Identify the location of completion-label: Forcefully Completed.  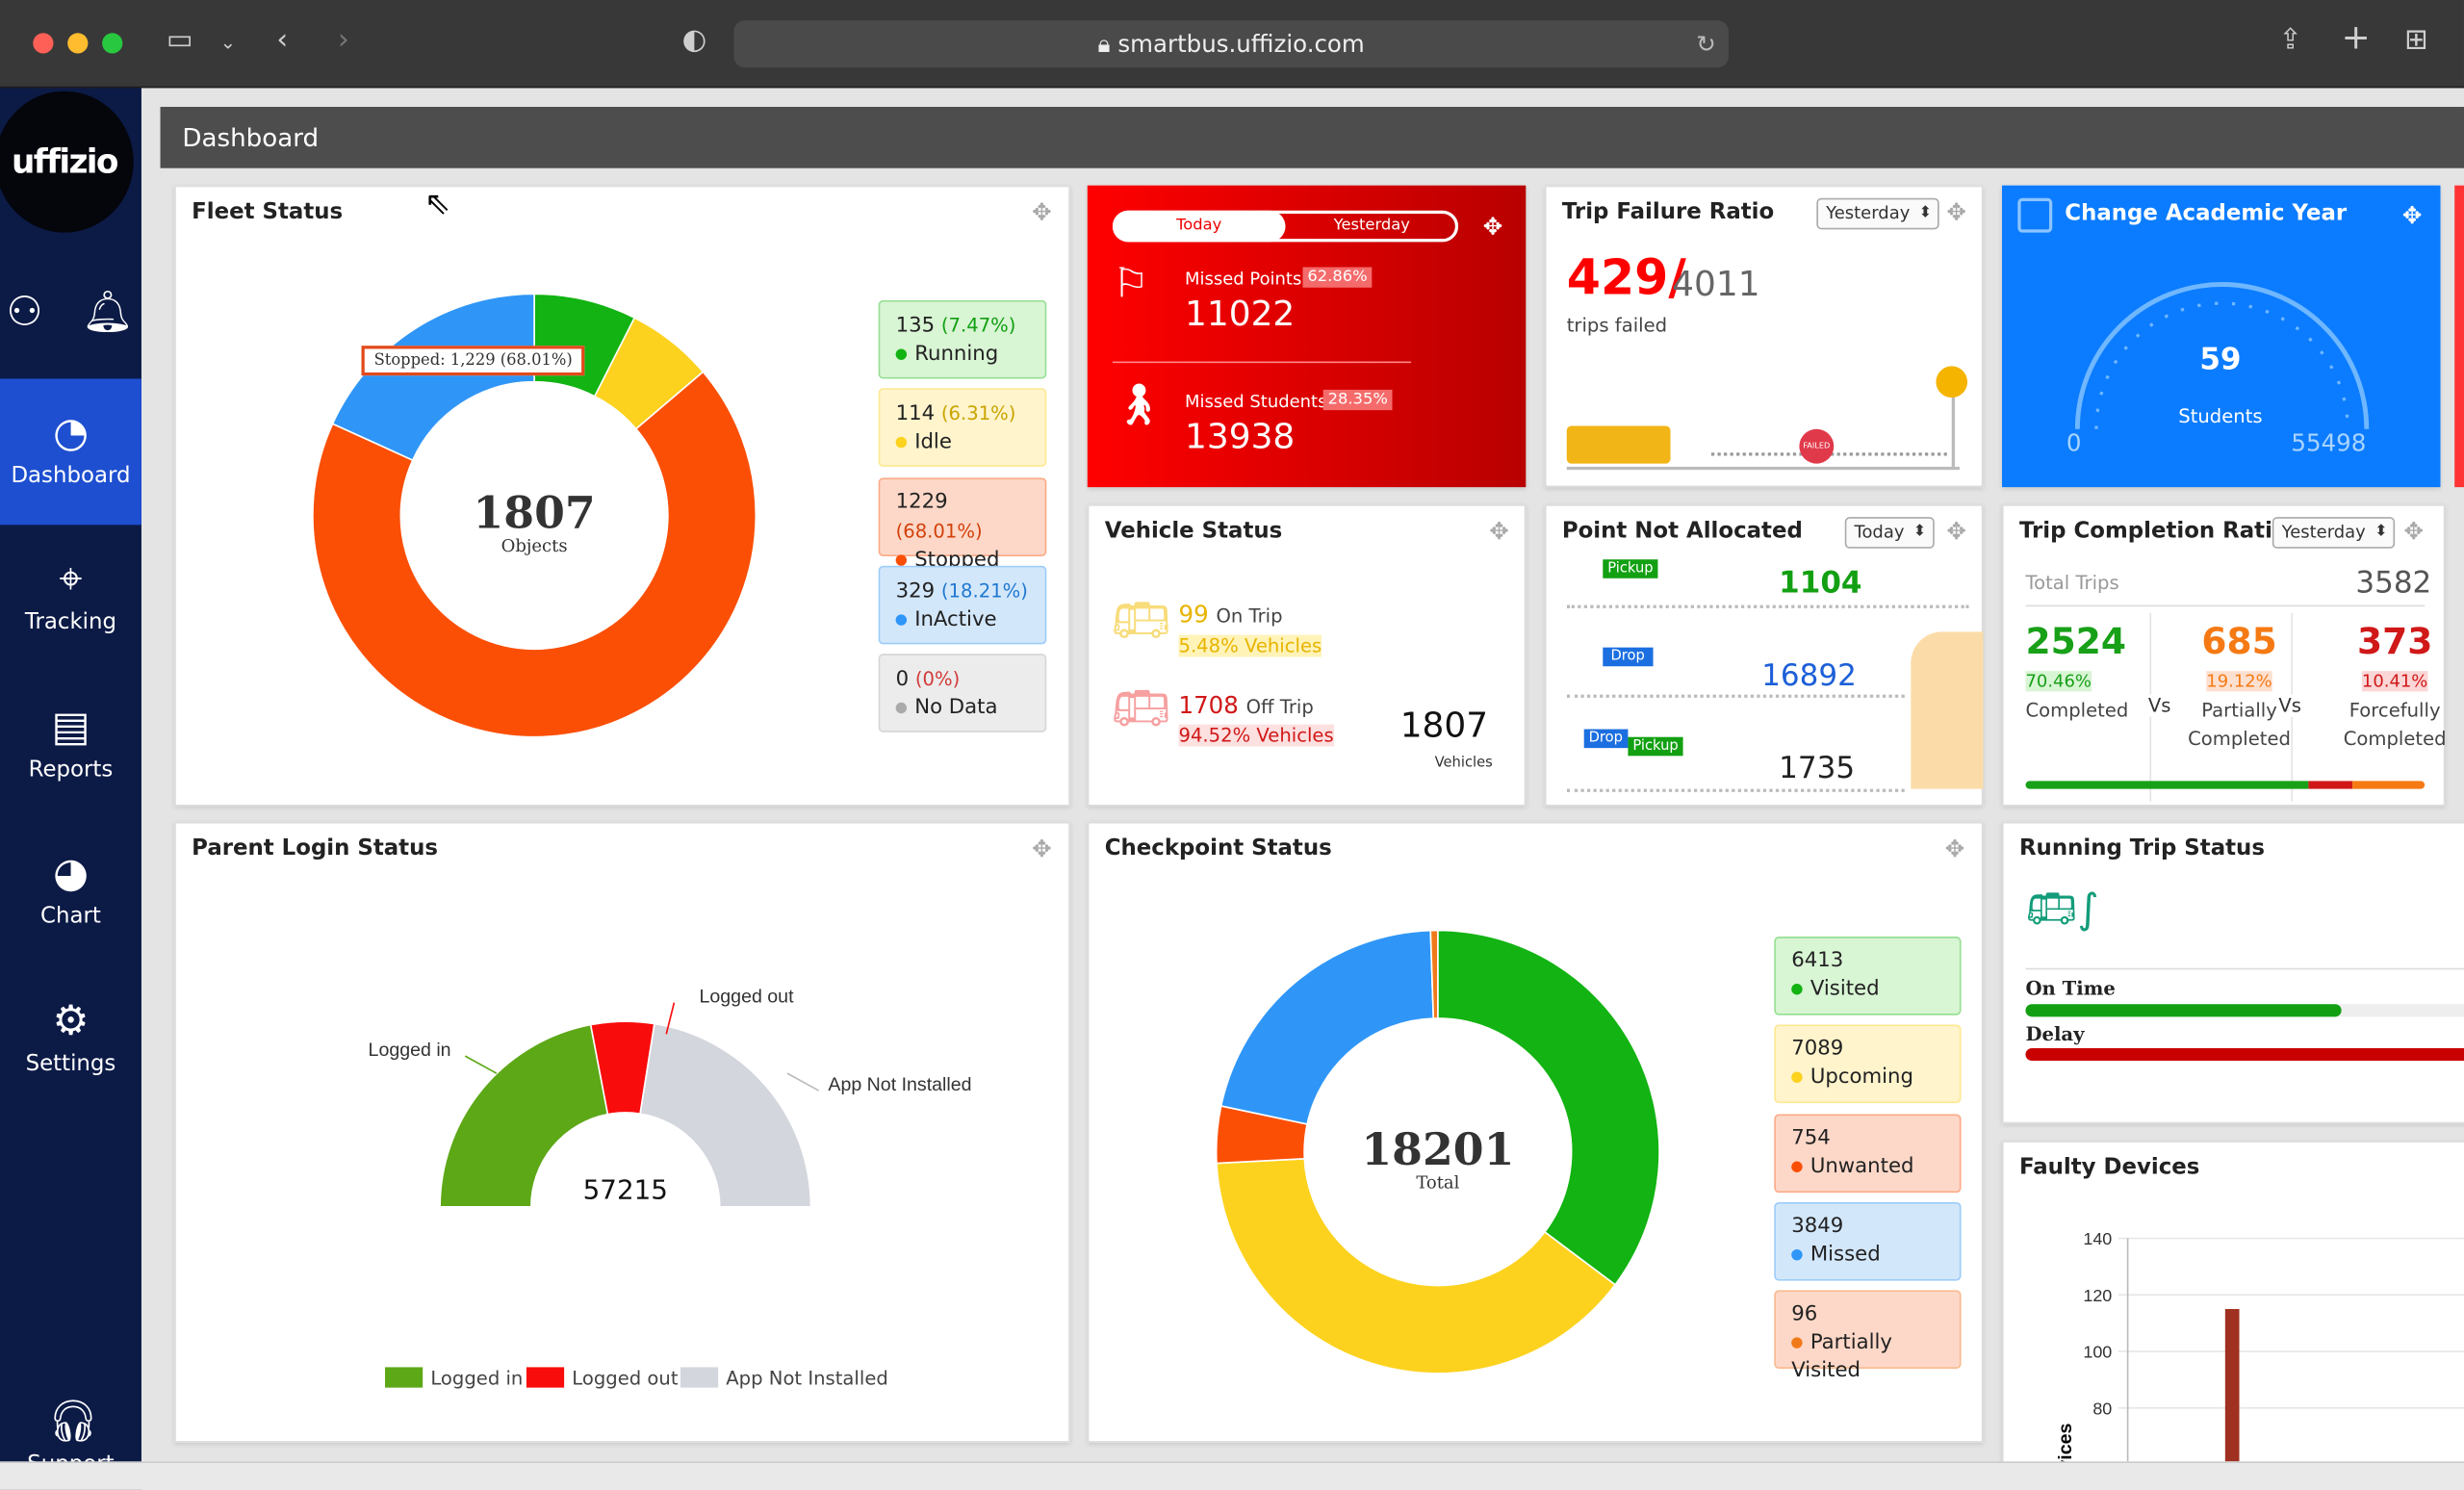
(2395, 724).